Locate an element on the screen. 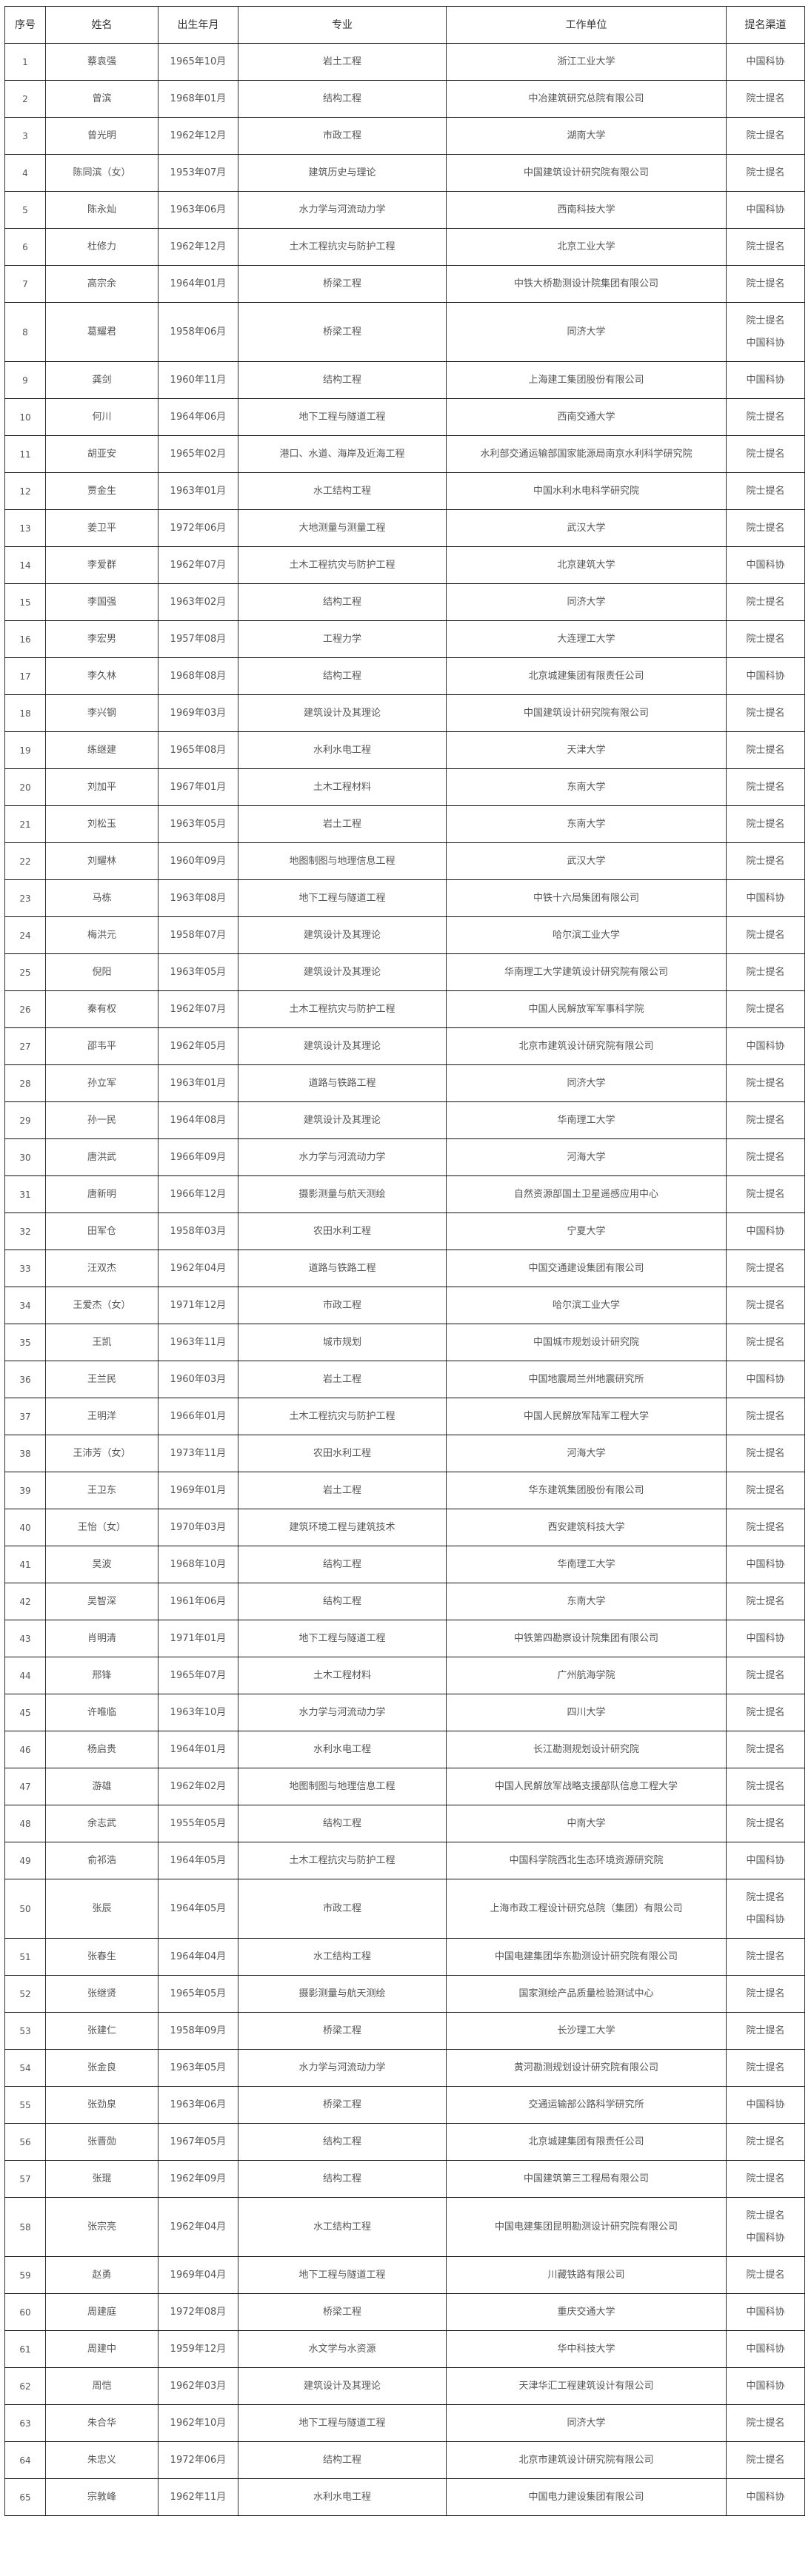 The width and height of the screenshot is (811, 2576). cell-birth: 1967年01月 is located at coordinates (198, 787).